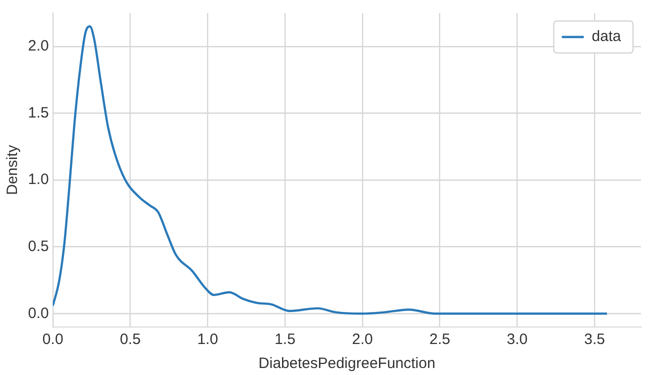 The width and height of the screenshot is (649, 375). Describe the element at coordinates (517, 339) in the screenshot. I see `x-tick-label: 3.0` at that location.